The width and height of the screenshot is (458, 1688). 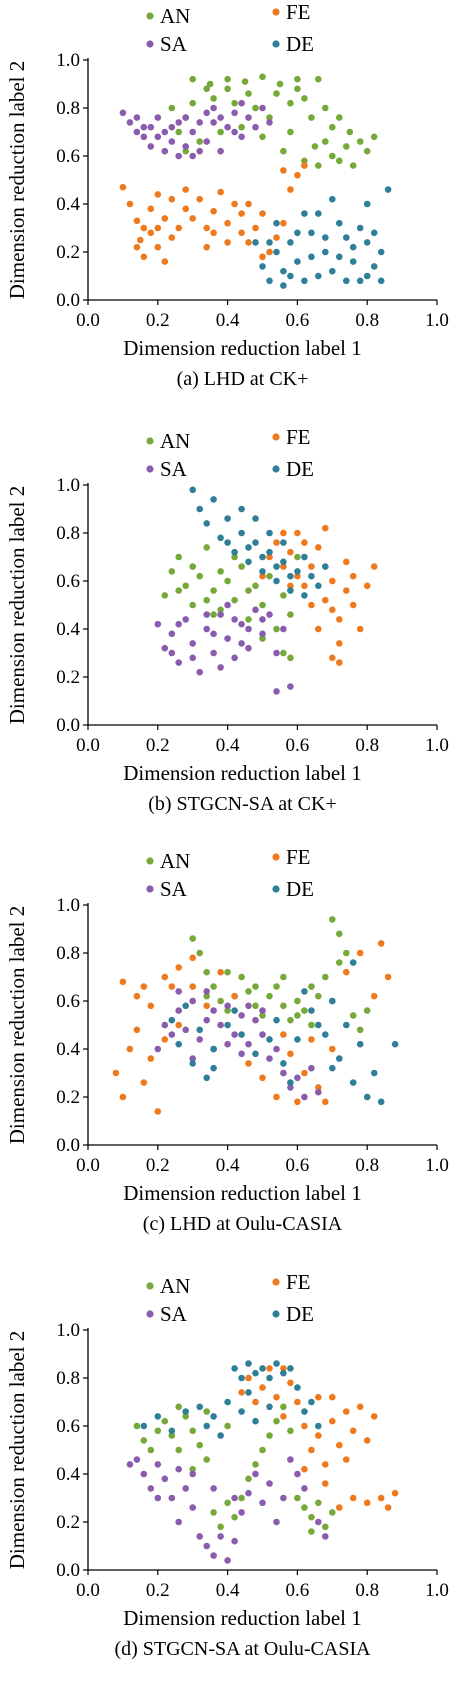 What do you see at coordinates (88, 320) in the screenshot?
I see `x-tick-label: 0.0` at bounding box center [88, 320].